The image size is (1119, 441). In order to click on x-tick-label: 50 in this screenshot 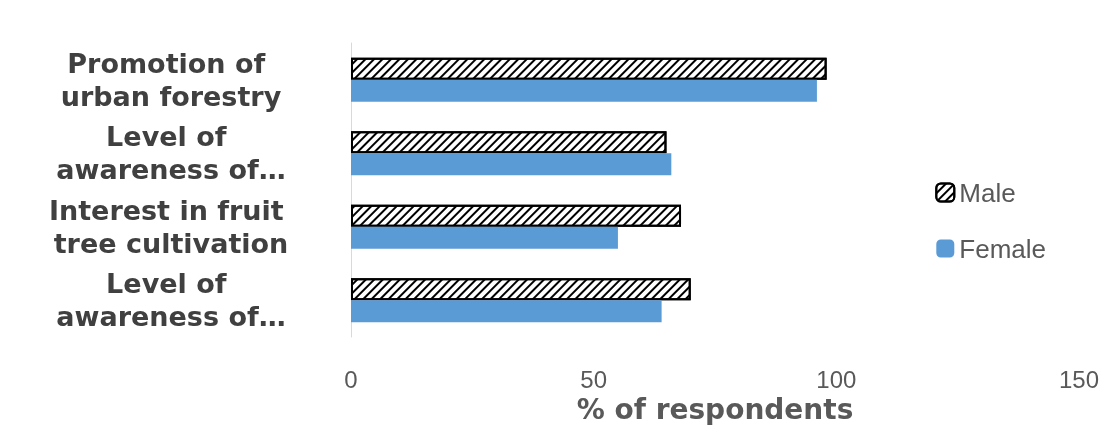, I will do `click(594, 379)`.